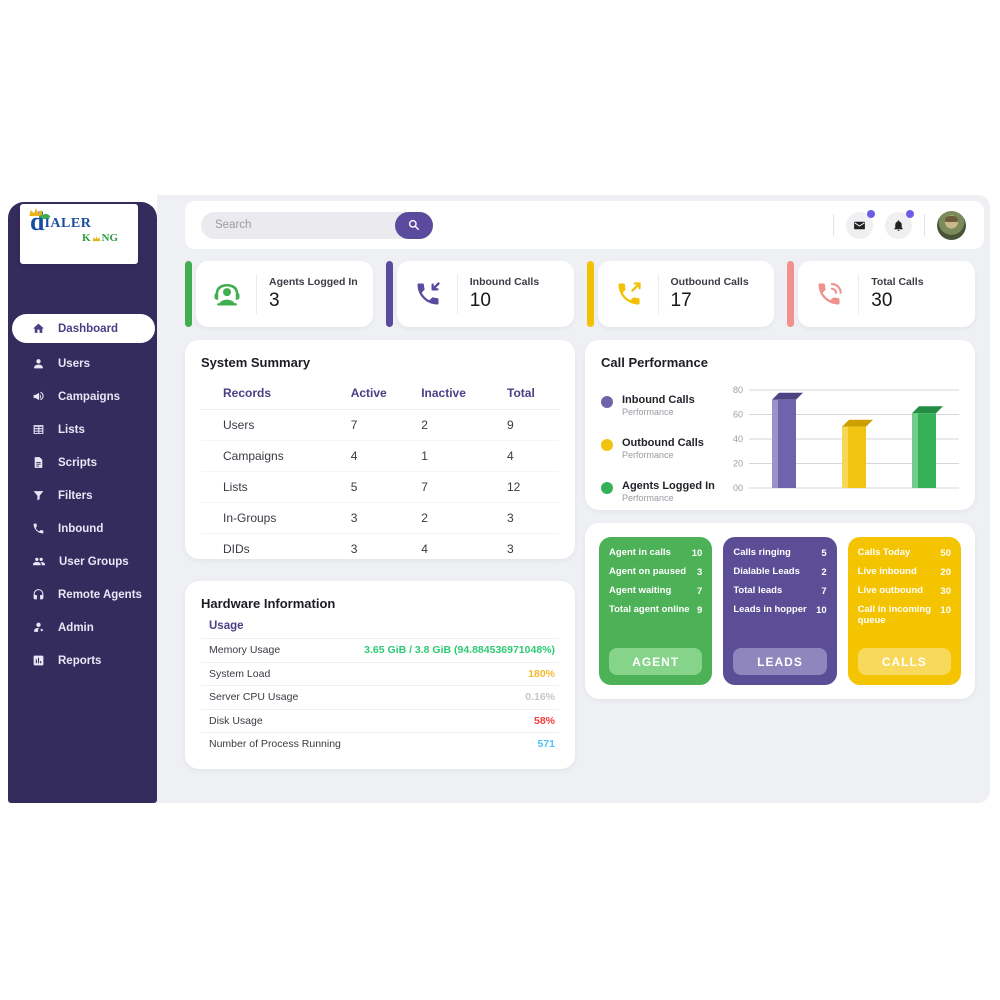 The width and height of the screenshot is (1000, 1000). I want to click on sidebar: d IALER K NG Dashboard Users, so click(82, 502).